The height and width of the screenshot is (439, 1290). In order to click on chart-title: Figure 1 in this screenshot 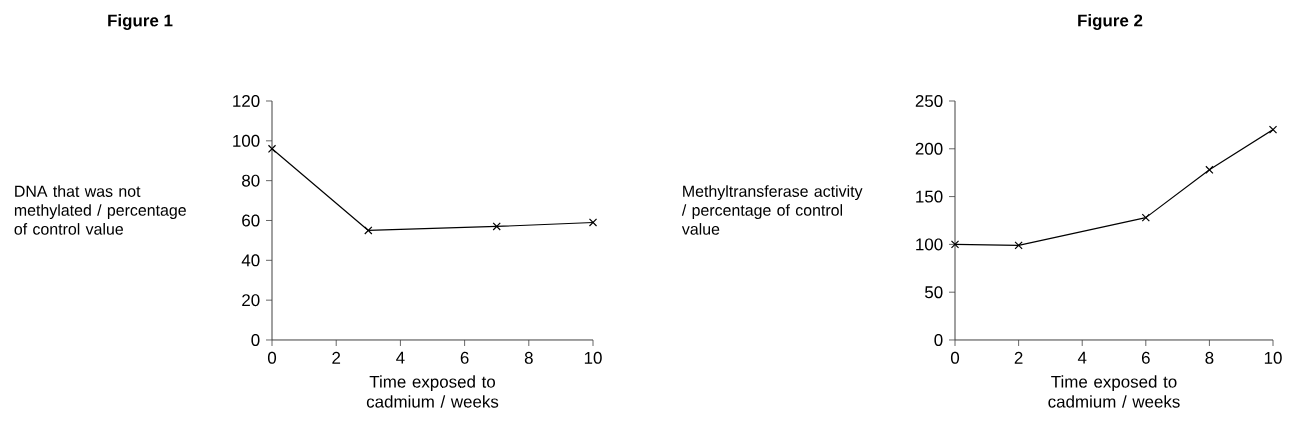, I will do `click(140, 22)`.